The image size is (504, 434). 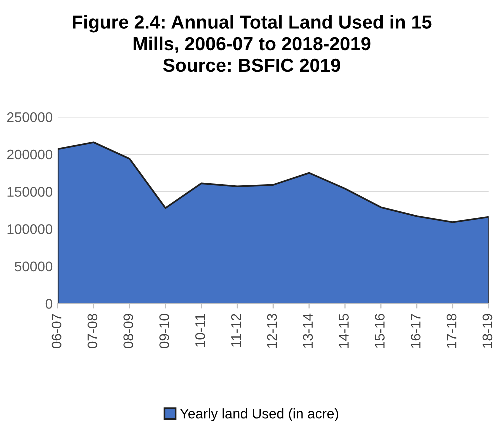 What do you see at coordinates (30, 192) in the screenshot?
I see `y-tick-label: 150000` at bounding box center [30, 192].